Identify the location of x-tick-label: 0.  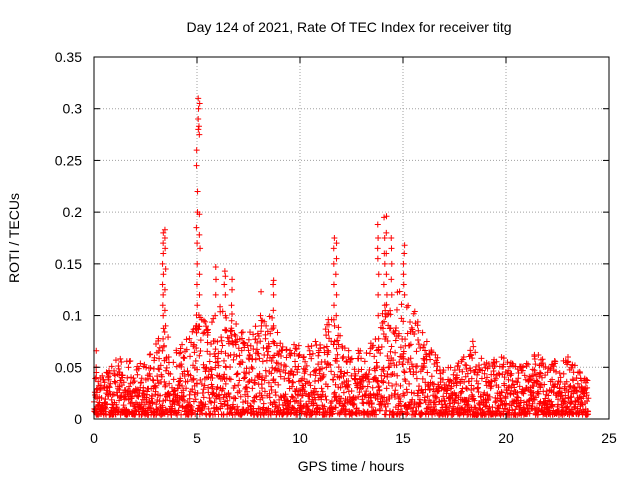
(94, 438).